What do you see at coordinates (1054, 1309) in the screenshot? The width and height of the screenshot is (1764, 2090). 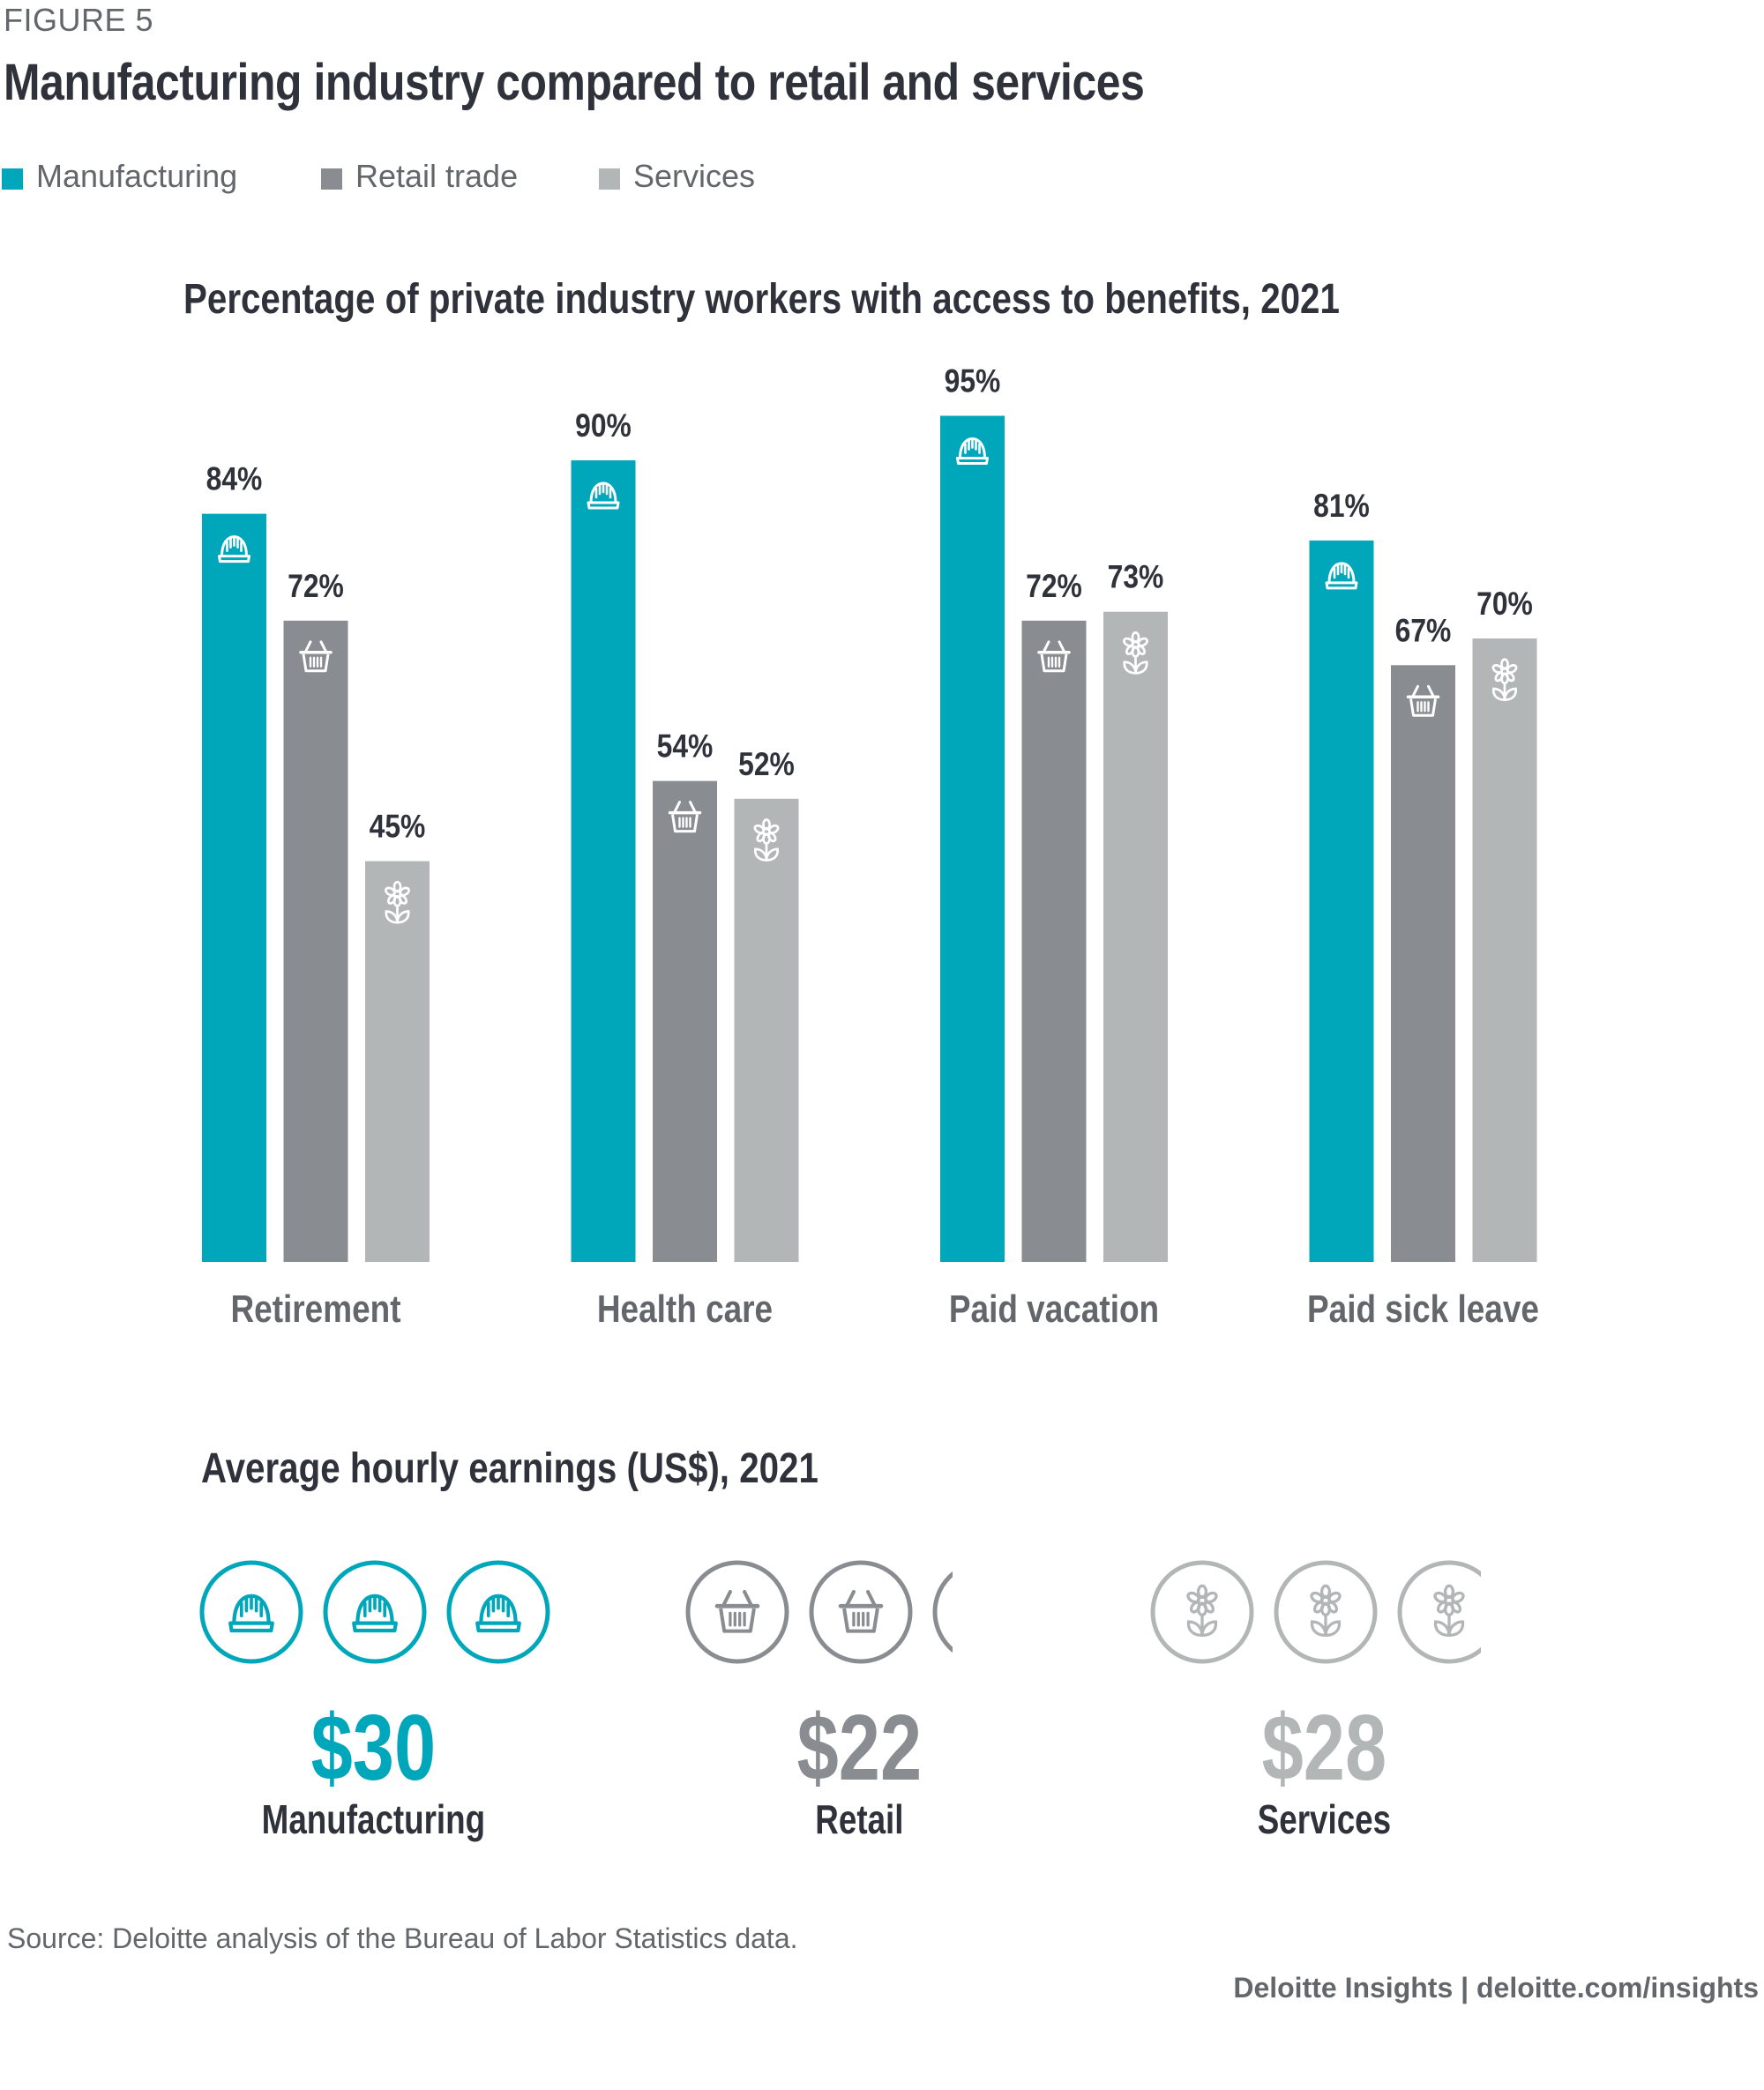 I see `category-label: Paid vacation` at bounding box center [1054, 1309].